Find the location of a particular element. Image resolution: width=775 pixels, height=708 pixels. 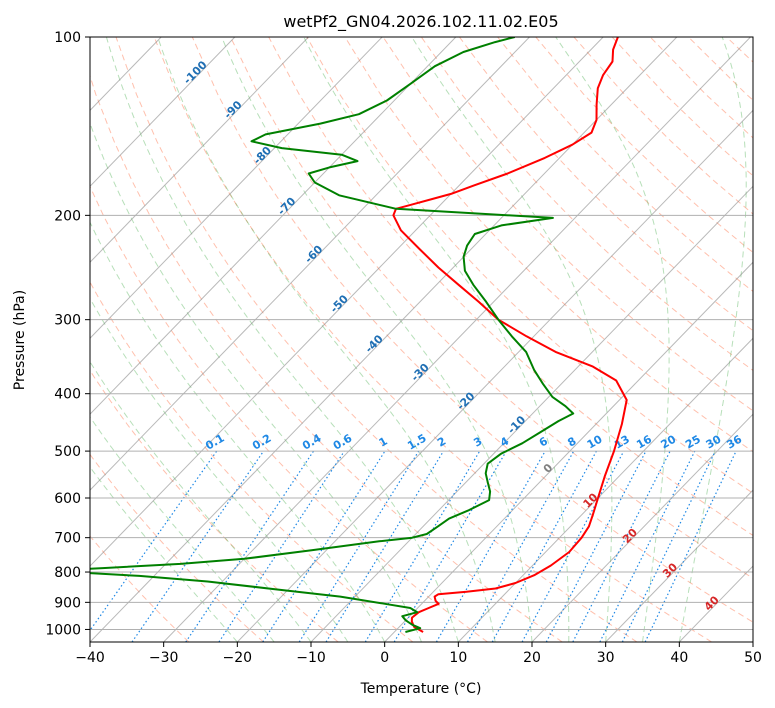

mixing-ratio-label: 1.5 is located at coordinates (416, 442).